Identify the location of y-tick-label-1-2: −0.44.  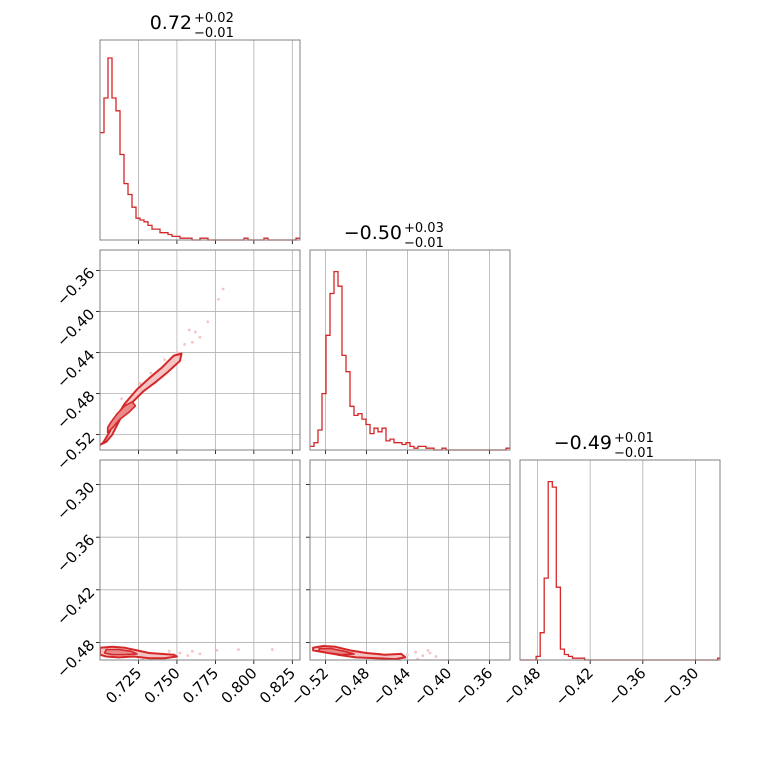
(75, 368).